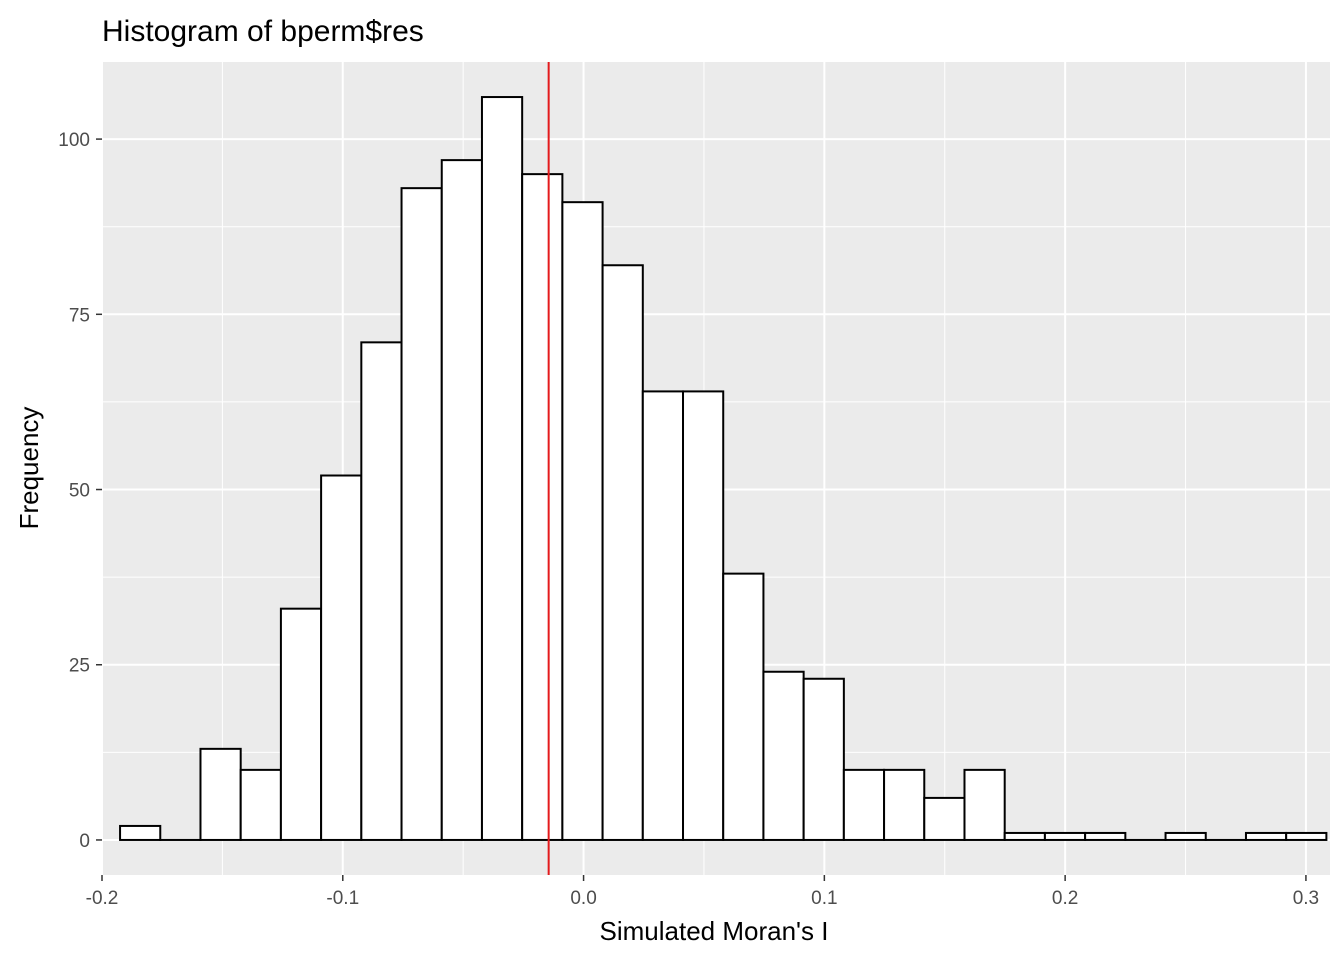  What do you see at coordinates (263, 31) in the screenshot?
I see `chart-title: Histogram of bperm$res` at bounding box center [263, 31].